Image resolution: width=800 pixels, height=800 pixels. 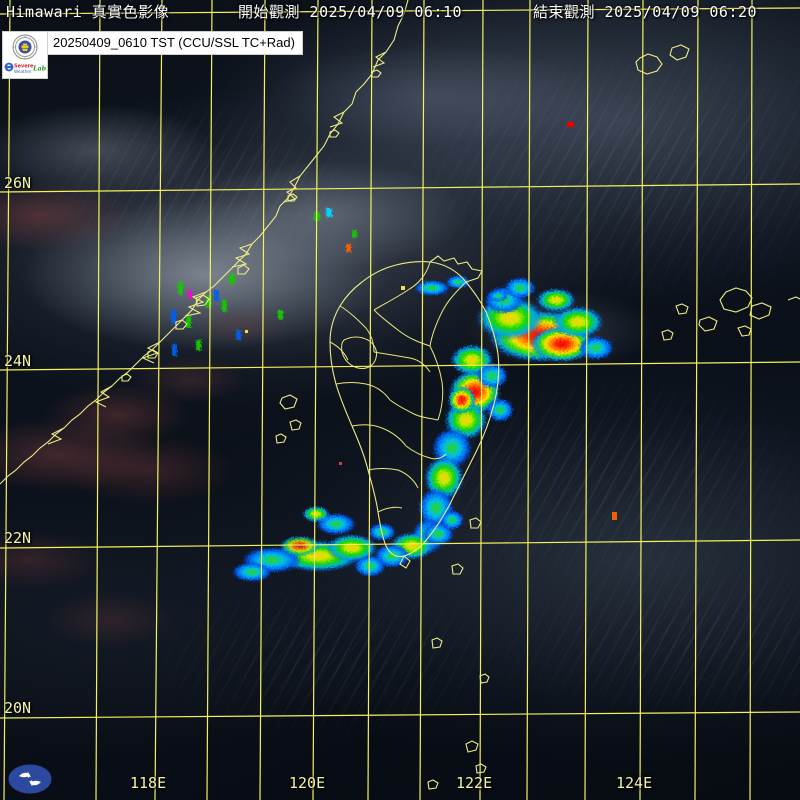 What do you see at coordinates (88, 12) in the screenshot?
I see `page-title: Himawari 真實色影像` at bounding box center [88, 12].